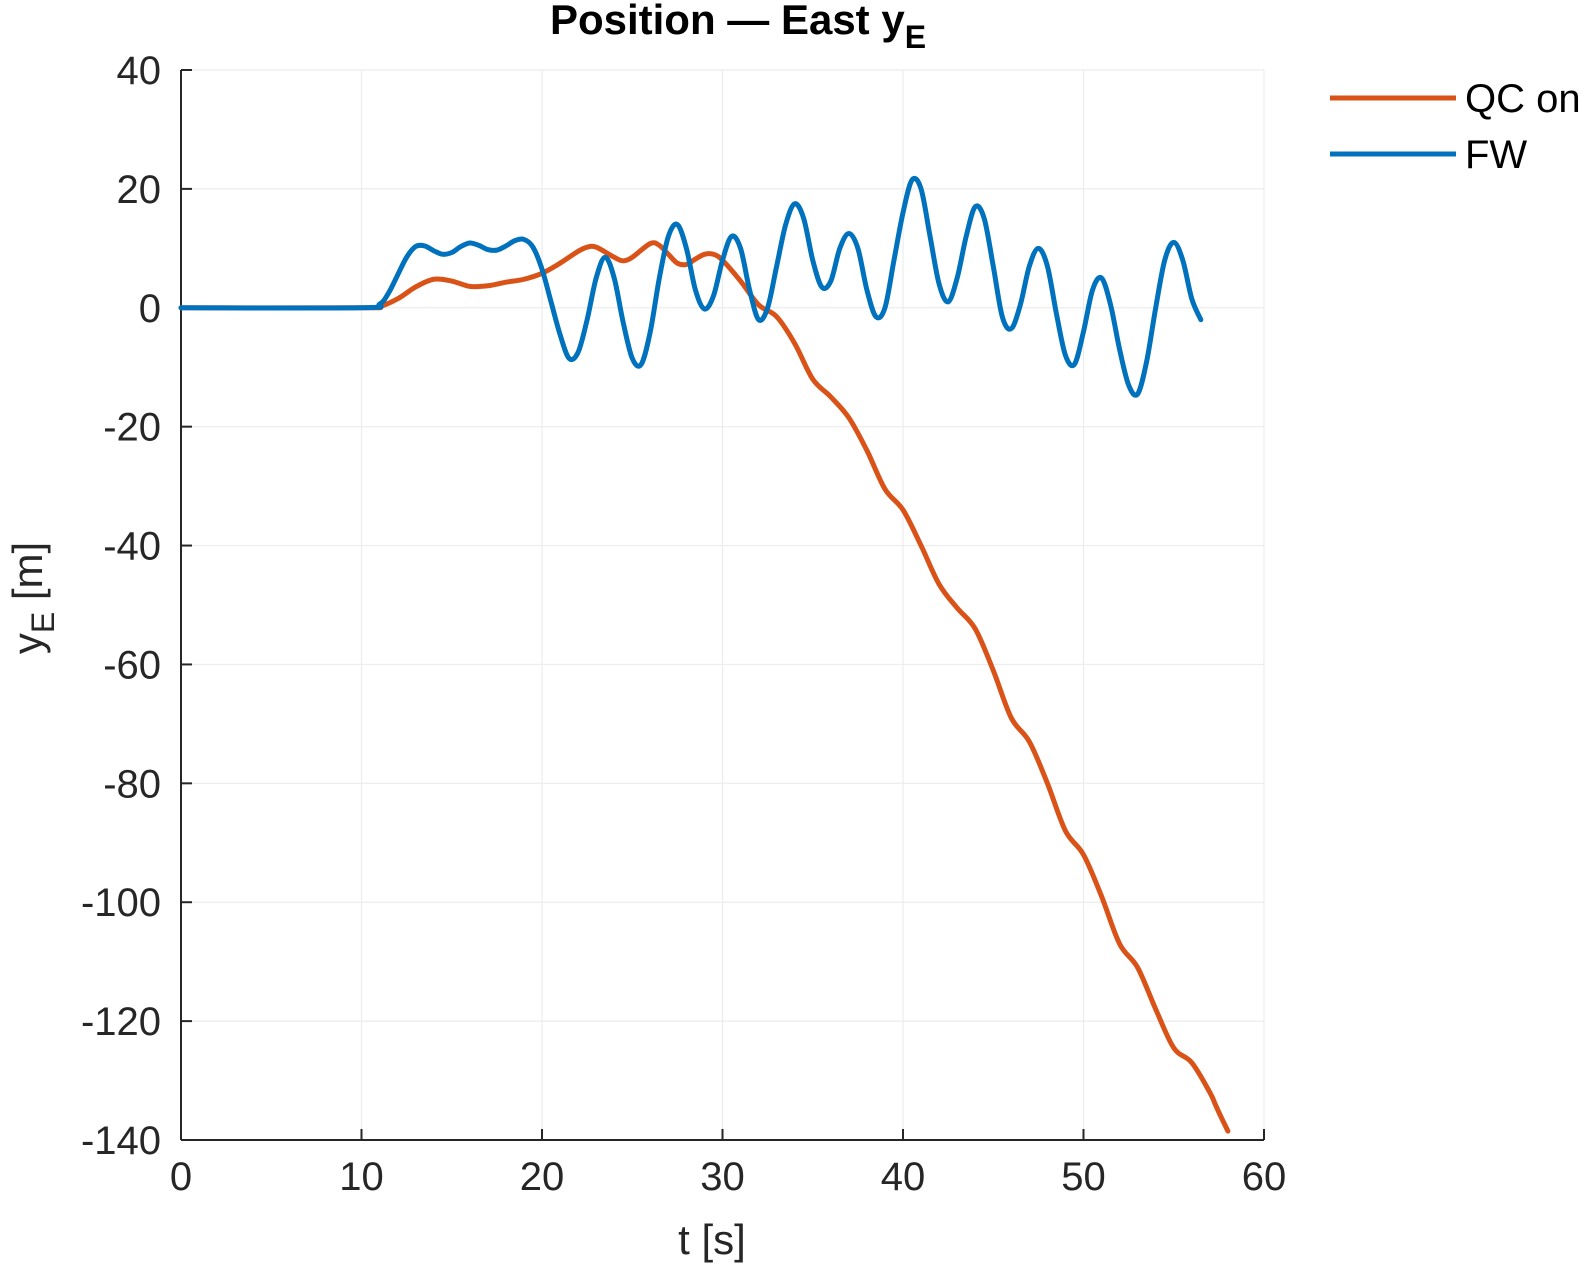 The height and width of the screenshot is (1272, 1590). What do you see at coordinates (132, 784) in the screenshot?
I see `y-tick-label: -80` at bounding box center [132, 784].